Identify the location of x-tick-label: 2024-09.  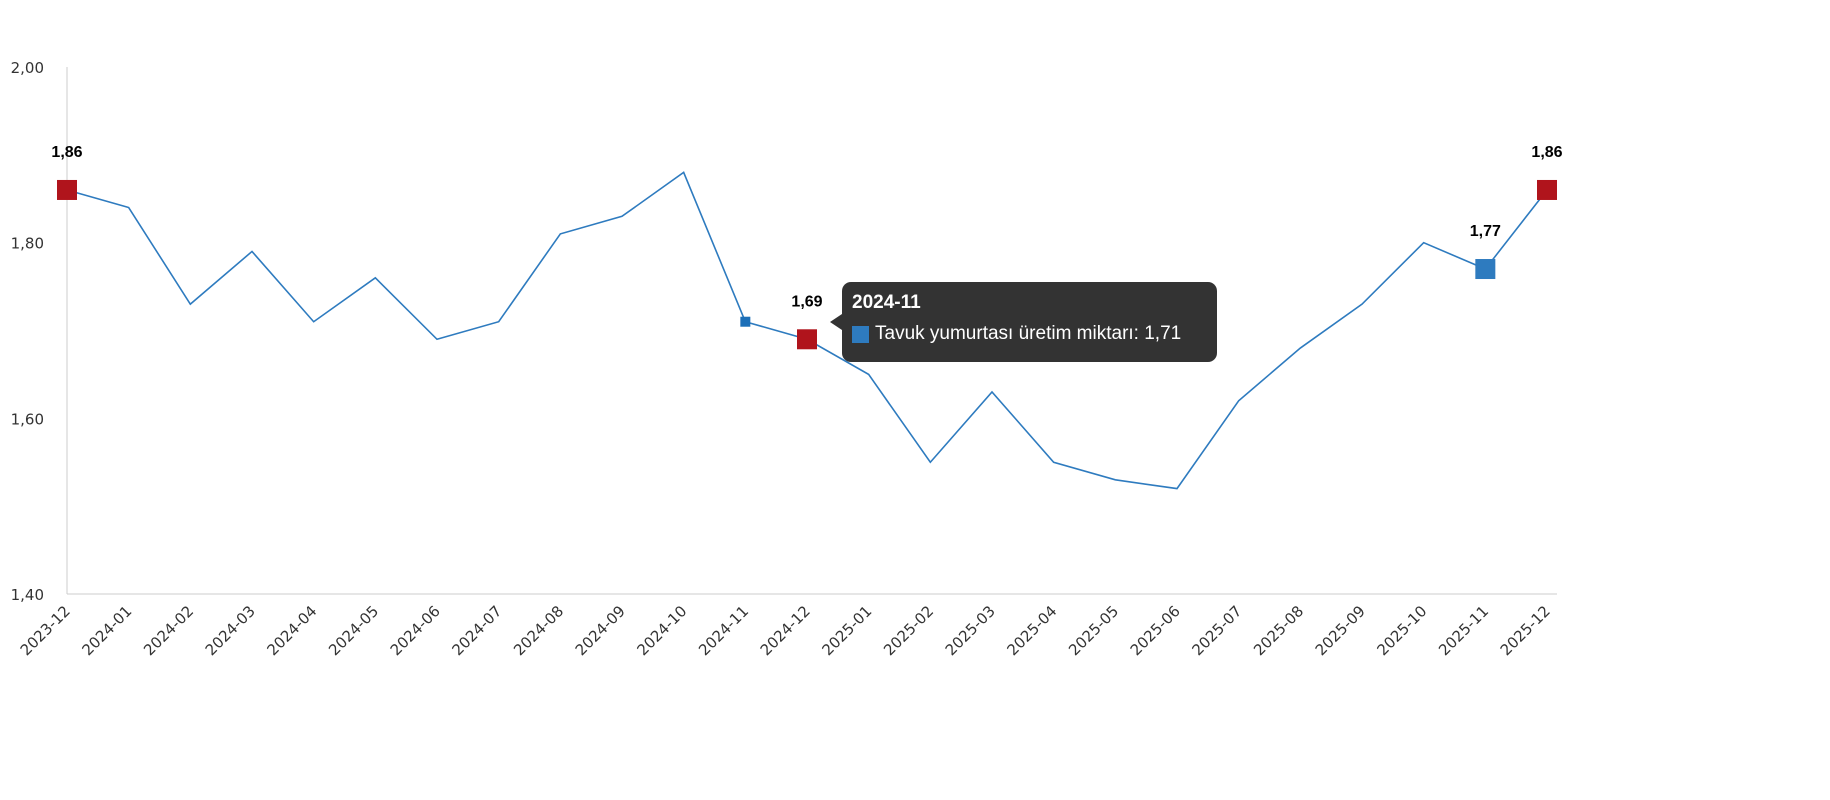
(600, 630).